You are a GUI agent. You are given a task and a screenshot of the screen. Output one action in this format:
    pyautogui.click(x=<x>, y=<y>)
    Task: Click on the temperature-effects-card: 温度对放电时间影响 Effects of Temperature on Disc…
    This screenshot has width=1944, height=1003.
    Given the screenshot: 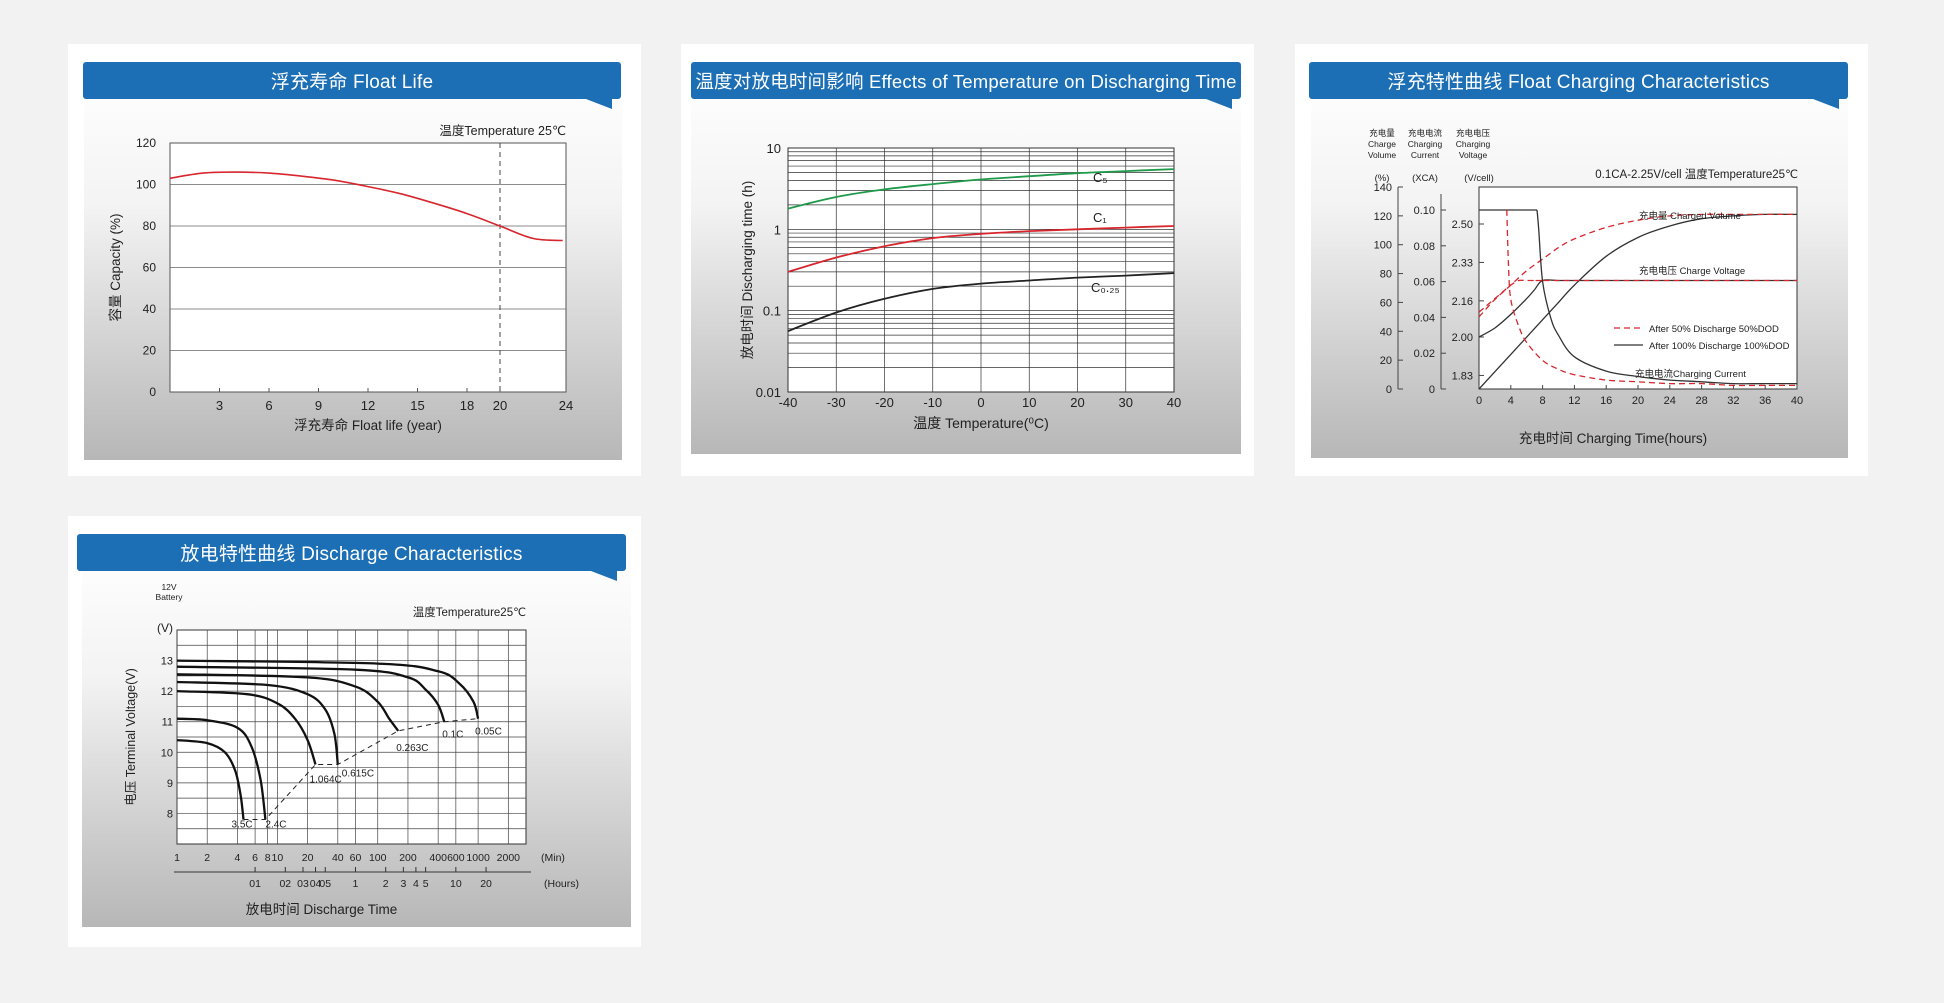 What is the action you would take?
    pyautogui.click(x=967, y=260)
    